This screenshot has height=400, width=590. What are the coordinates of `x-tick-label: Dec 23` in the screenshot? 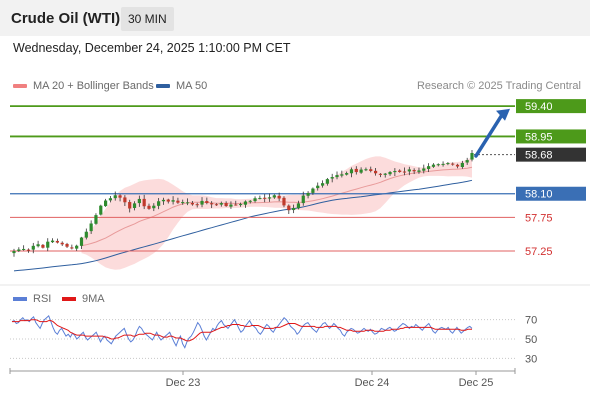 It's located at (183, 383).